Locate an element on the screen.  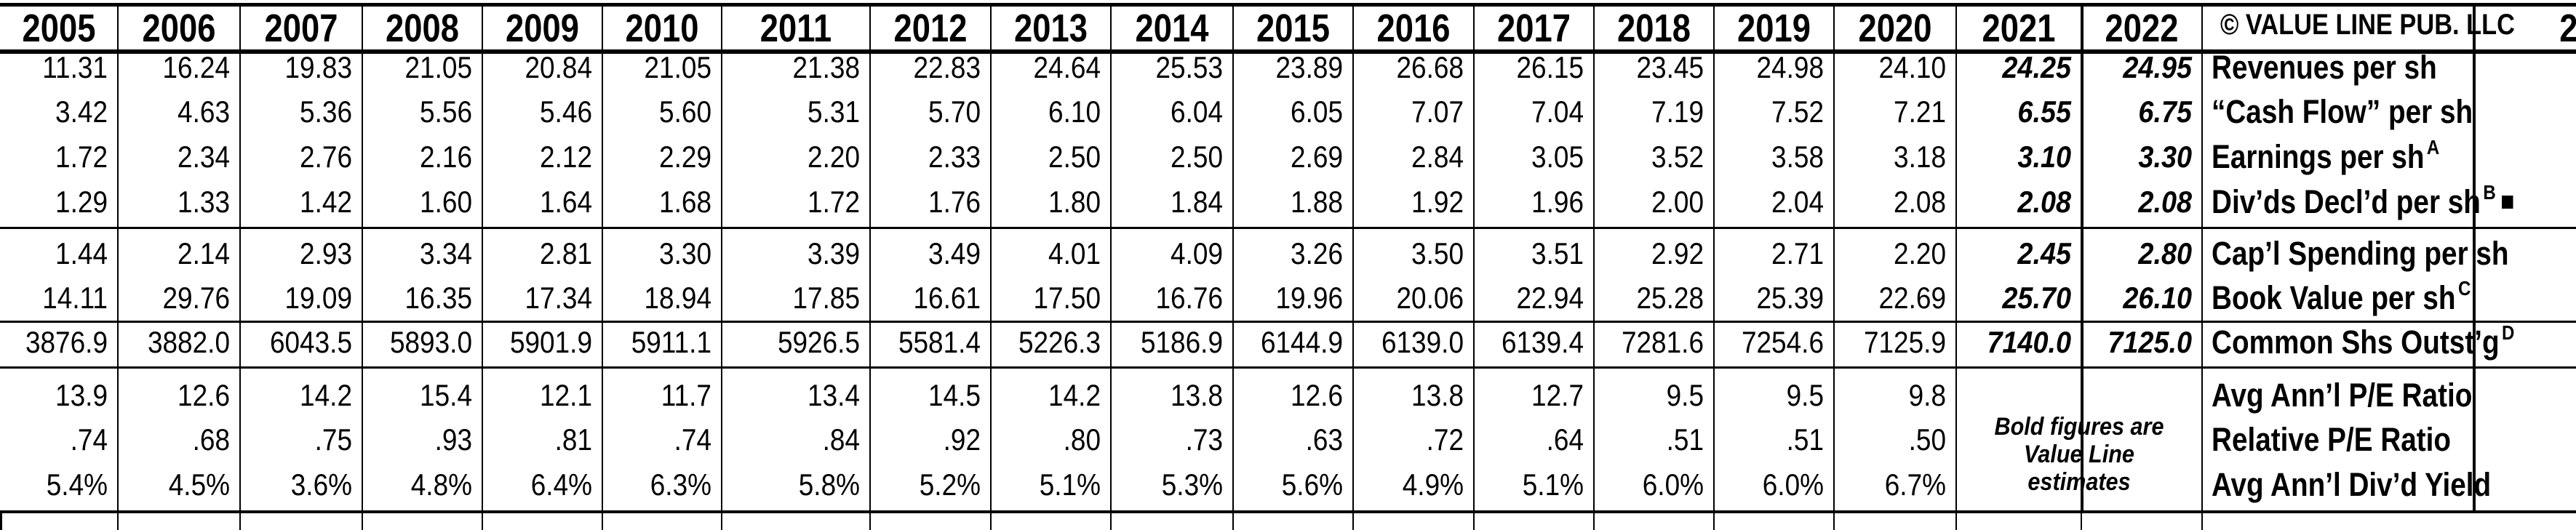
table-cell: 15.4 is located at coordinates (446, 395).